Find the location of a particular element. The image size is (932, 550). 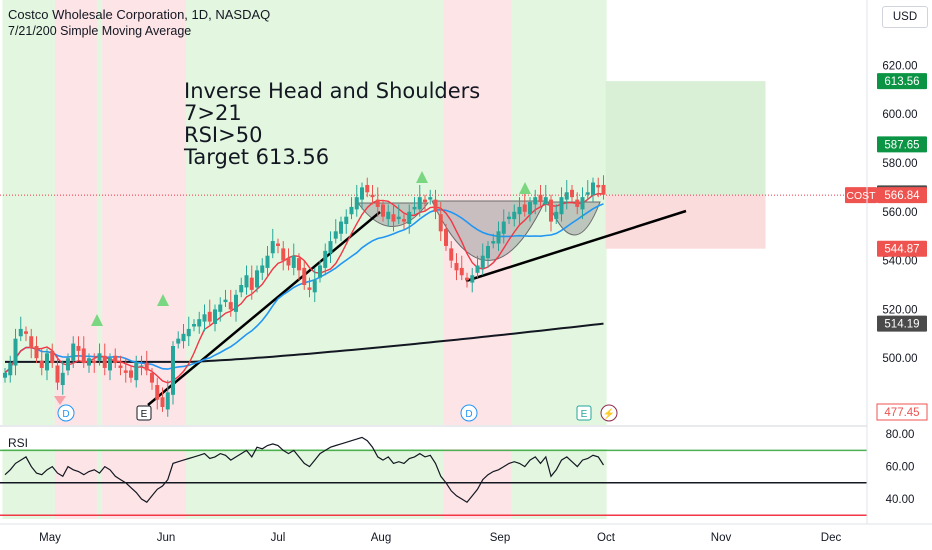

event-marker-label: D is located at coordinates (65, 414).